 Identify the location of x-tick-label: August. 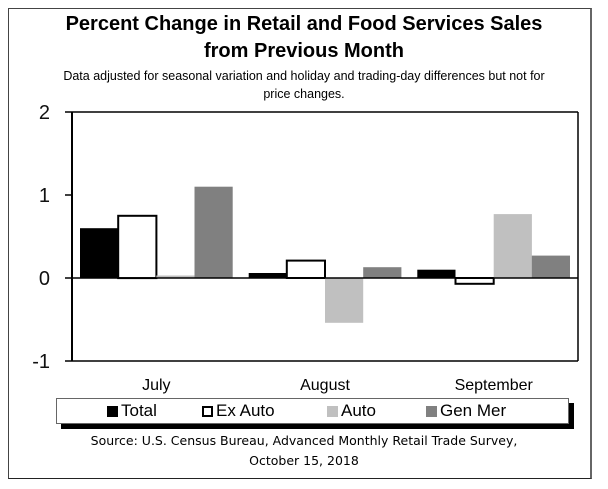
(325, 385).